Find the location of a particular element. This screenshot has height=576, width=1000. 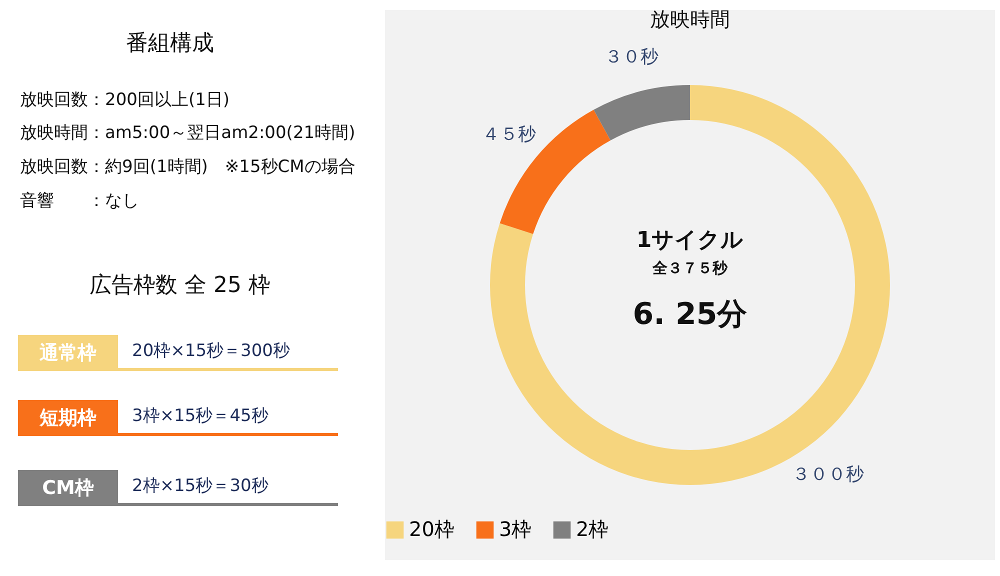

text: 3枠×15秒＝45秒 is located at coordinates (200, 416).